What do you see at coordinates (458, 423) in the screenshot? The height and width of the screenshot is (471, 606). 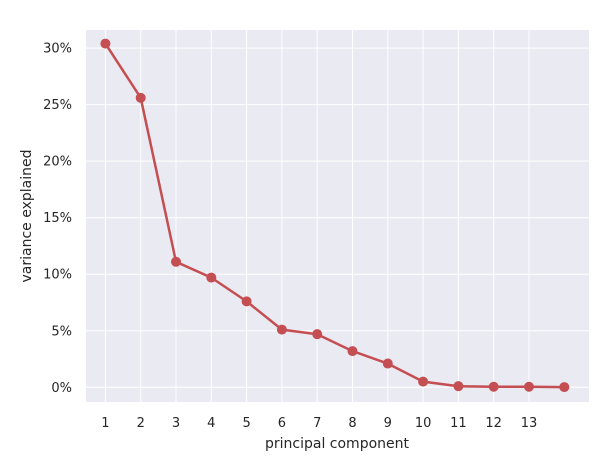 I see `x-tick-label: 11` at bounding box center [458, 423].